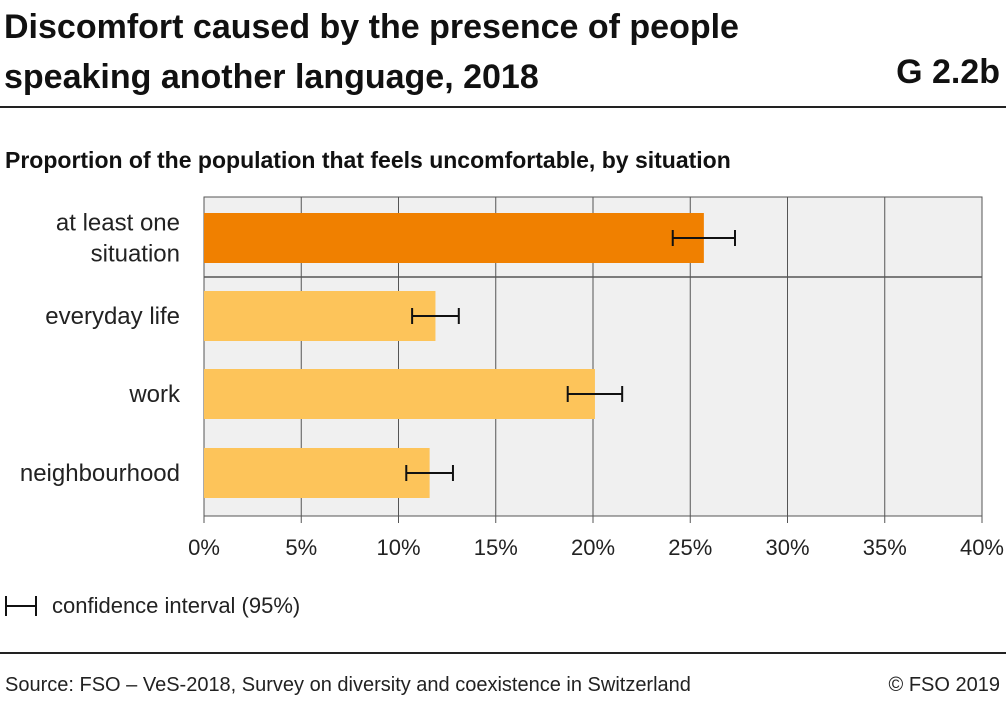 This screenshot has width=1006, height=701. What do you see at coordinates (944, 685) in the screenshot?
I see `copyright-note: © FSO 2019` at bounding box center [944, 685].